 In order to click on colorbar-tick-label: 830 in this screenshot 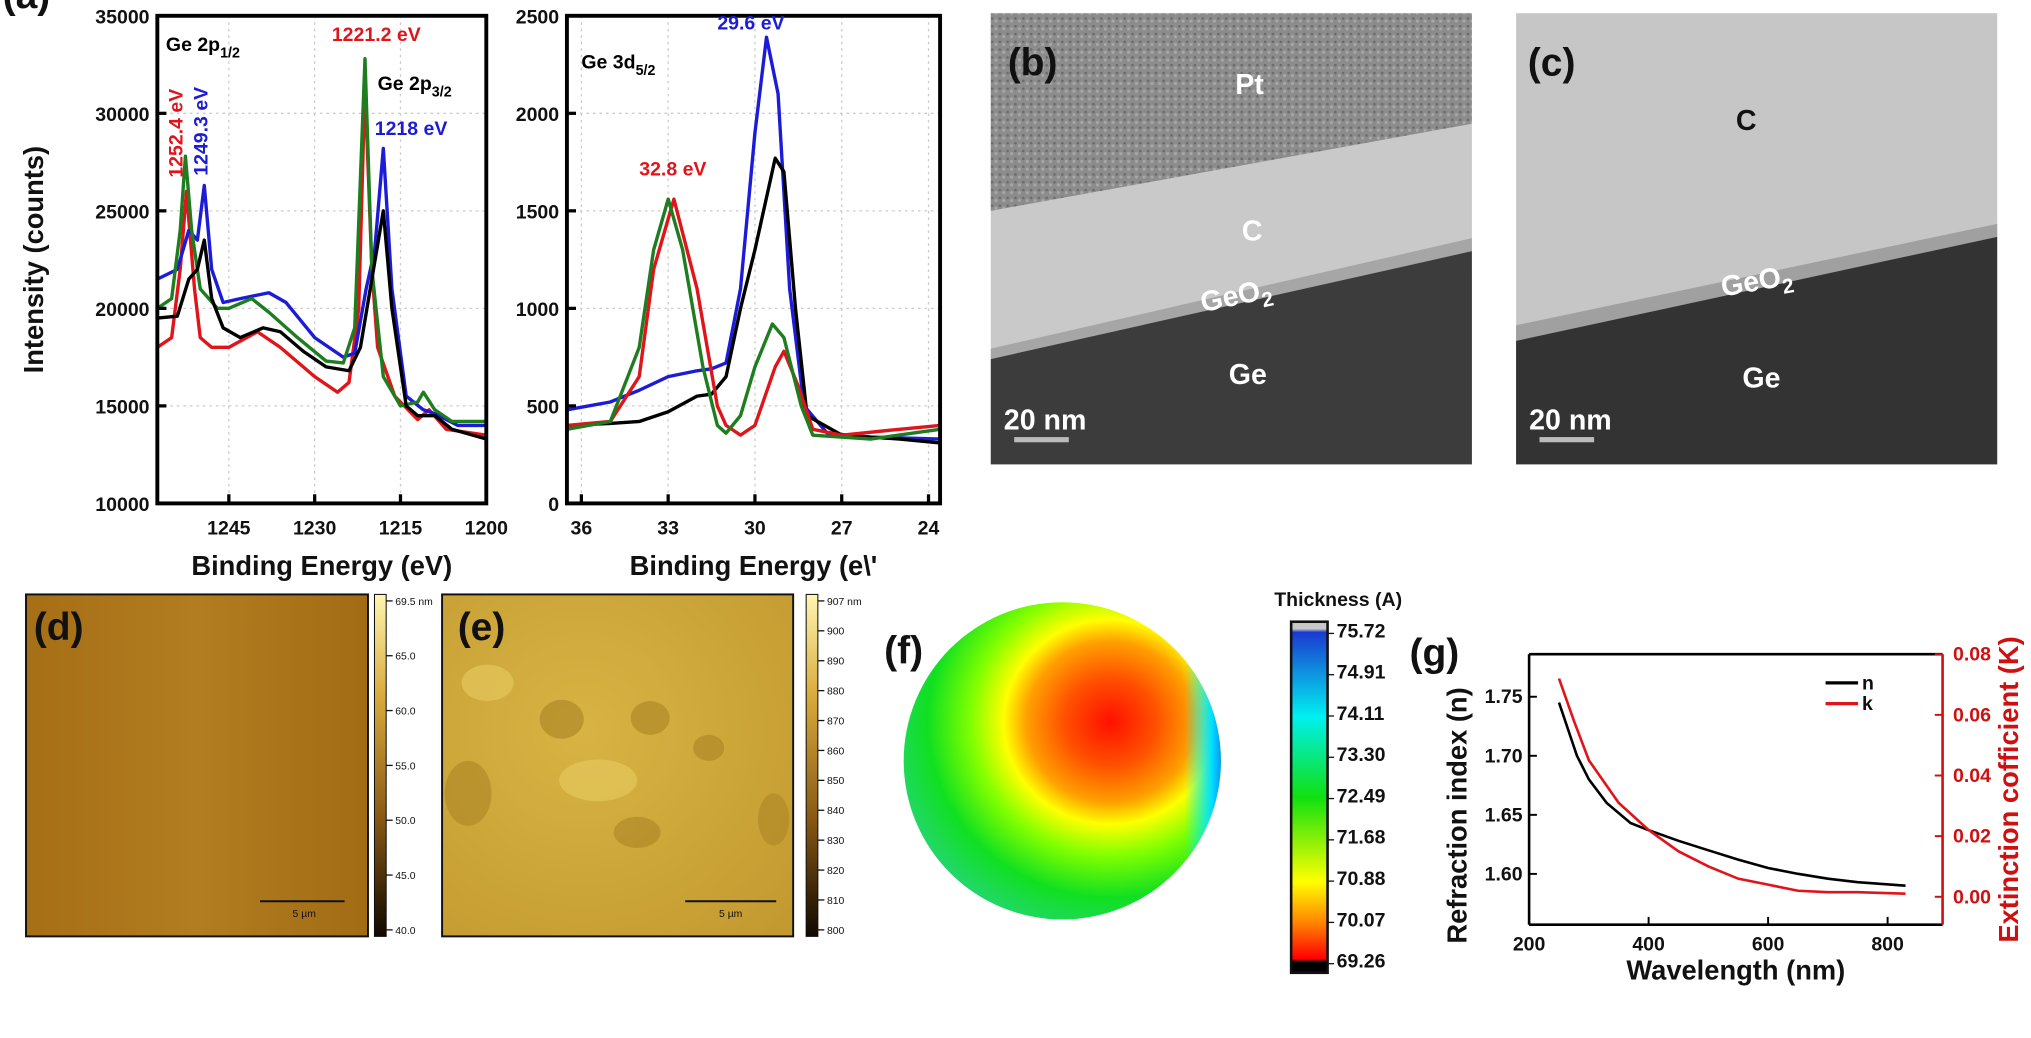, I will do `click(836, 841)`.